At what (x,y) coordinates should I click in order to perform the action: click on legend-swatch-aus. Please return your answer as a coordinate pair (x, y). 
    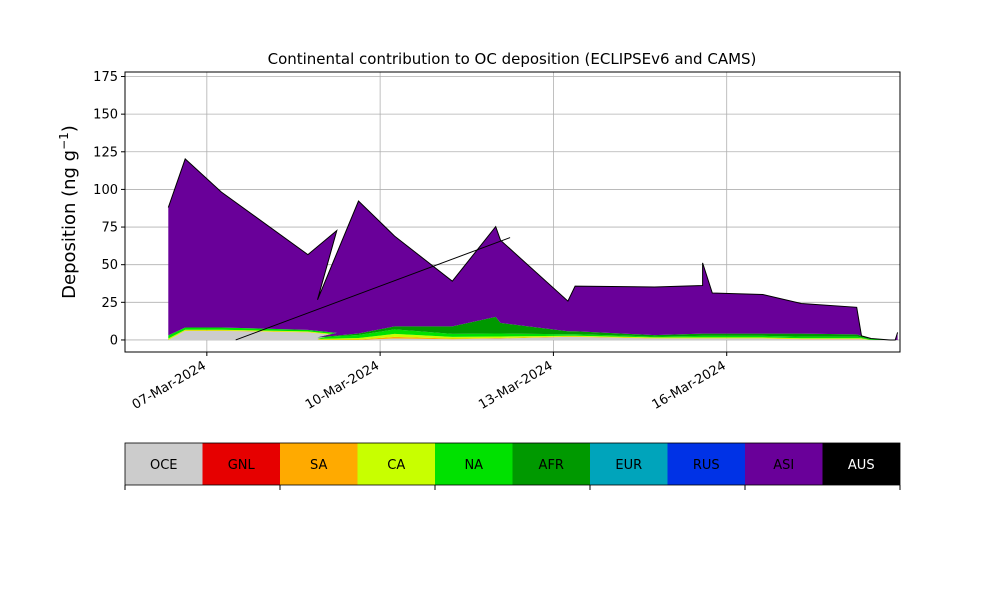
    Looking at the image, I should click on (861, 464).